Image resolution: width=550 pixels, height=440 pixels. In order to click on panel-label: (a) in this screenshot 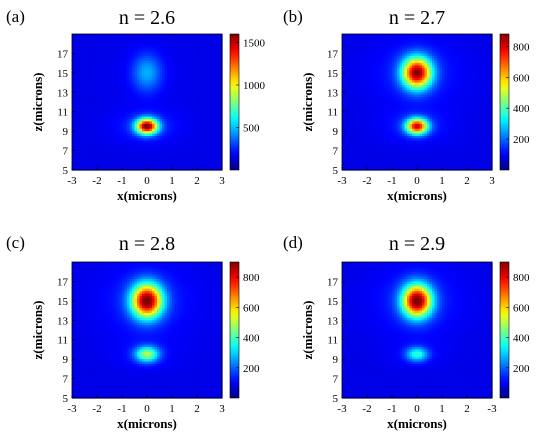, I will do `click(15, 16)`.